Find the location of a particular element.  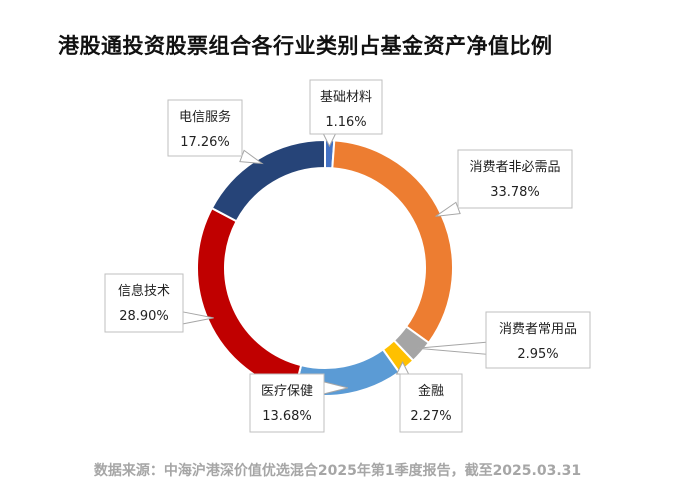

data-label-6: 信息技术 28.90% is located at coordinates (144, 303).